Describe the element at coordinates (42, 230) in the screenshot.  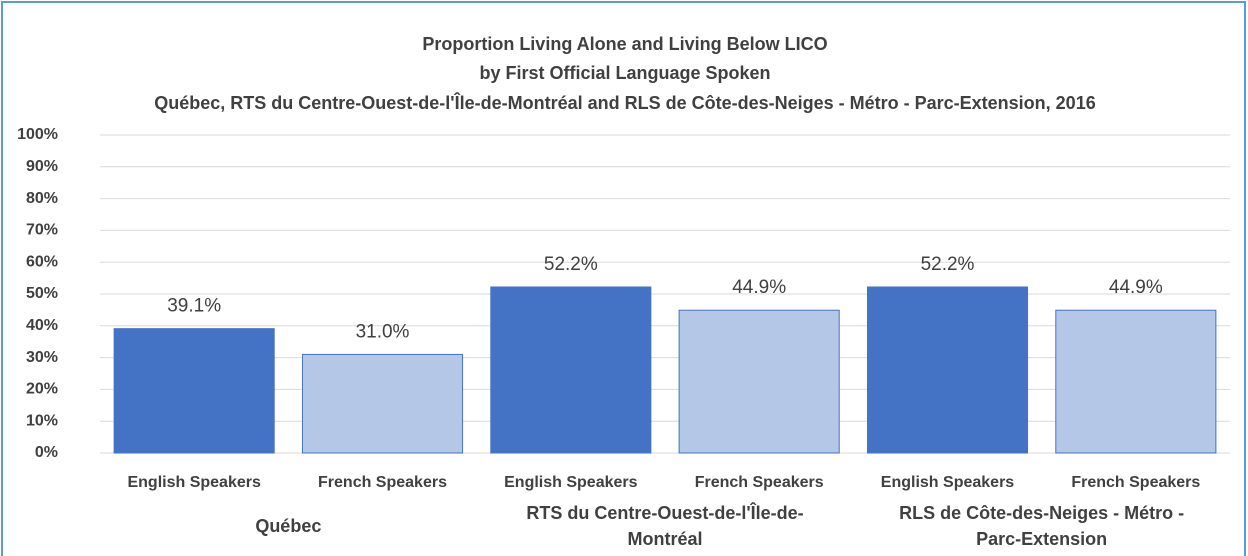
I see `y-tick-label: 70%` at that location.